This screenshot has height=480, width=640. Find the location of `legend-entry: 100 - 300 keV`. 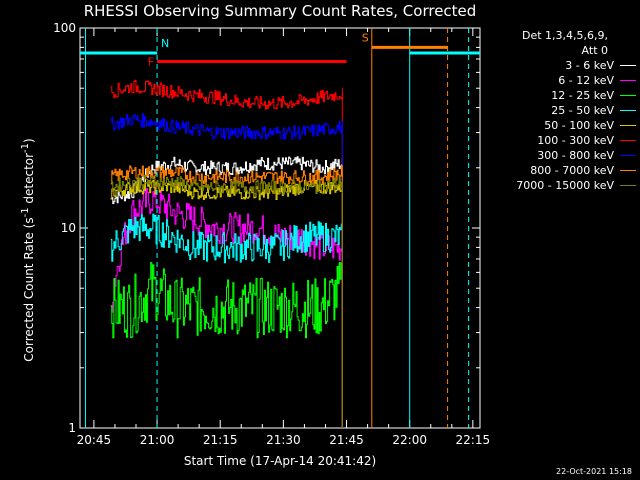

legend-entry: 100 - 300 keV is located at coordinates (557, 140).